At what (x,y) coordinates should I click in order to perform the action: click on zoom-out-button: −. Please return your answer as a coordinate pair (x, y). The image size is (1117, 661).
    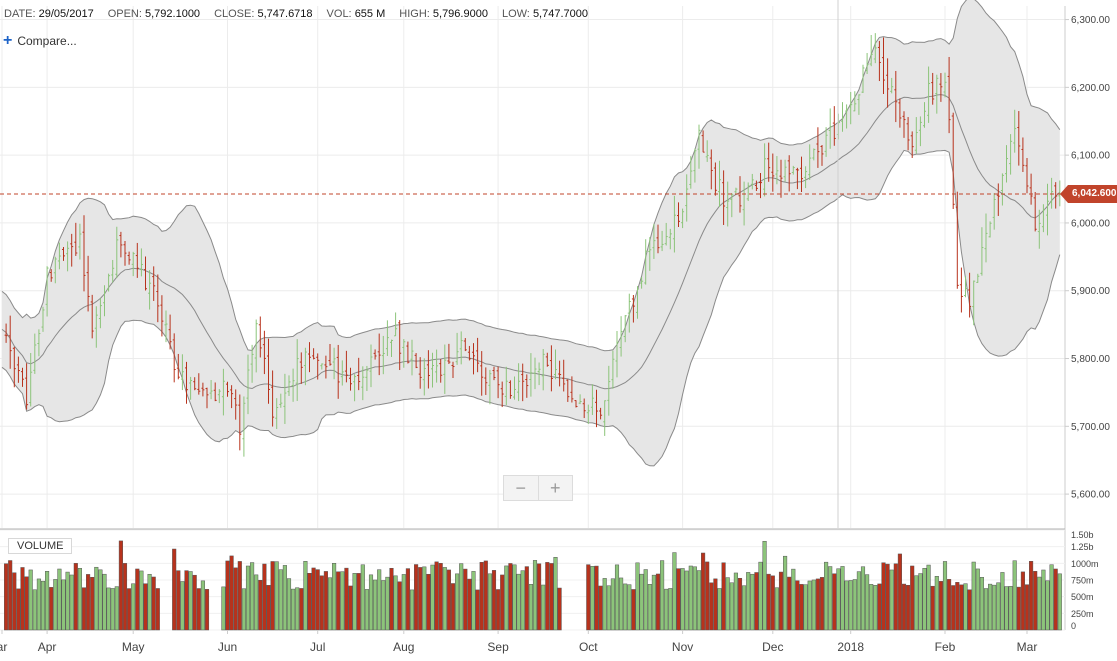
    Looking at the image, I should click on (520, 487).